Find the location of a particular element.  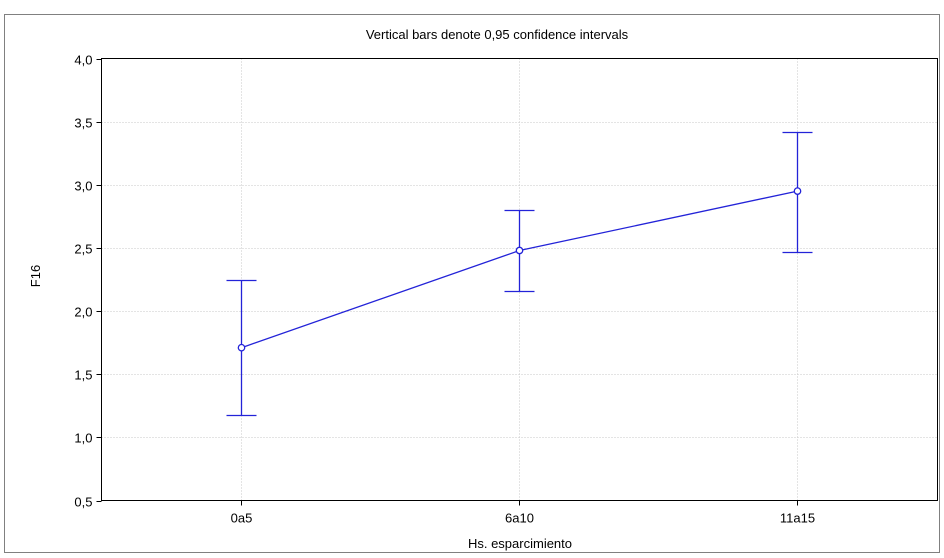

x-tick-label: 0a5 is located at coordinates (242, 518).